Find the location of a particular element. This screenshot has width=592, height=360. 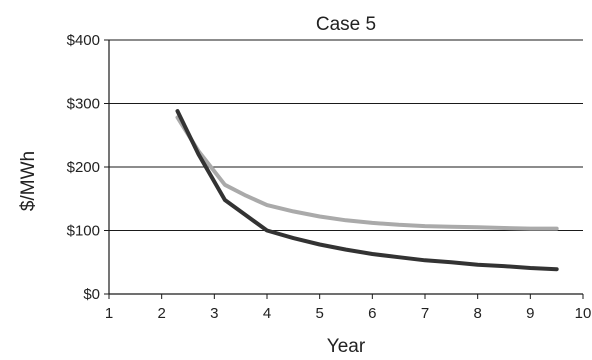

x-tick-label: 9 is located at coordinates (530, 313).